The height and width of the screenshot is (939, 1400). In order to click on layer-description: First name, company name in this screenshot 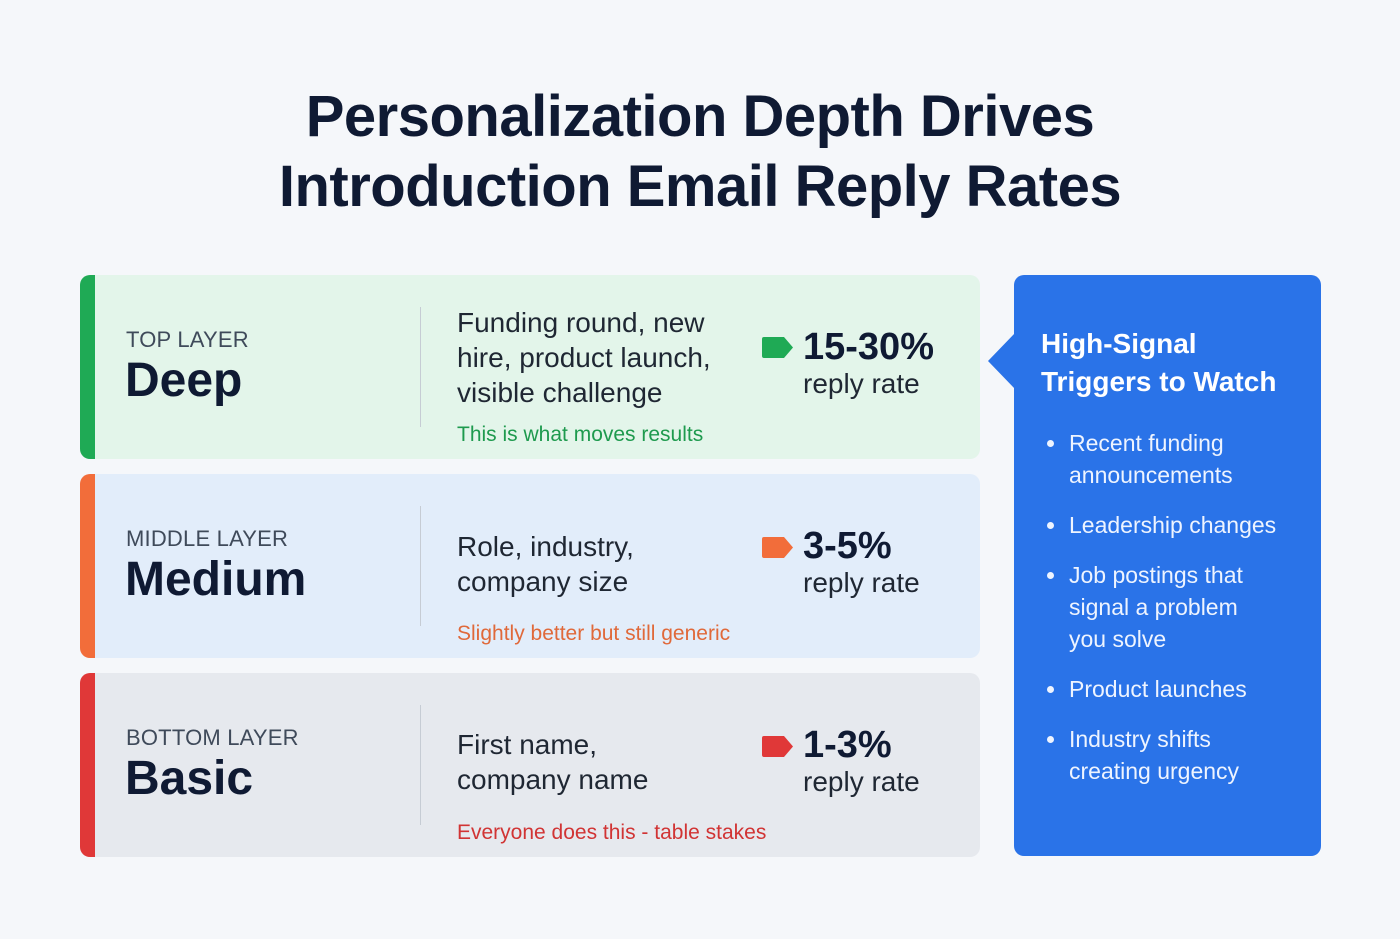, I will do `click(553, 762)`.